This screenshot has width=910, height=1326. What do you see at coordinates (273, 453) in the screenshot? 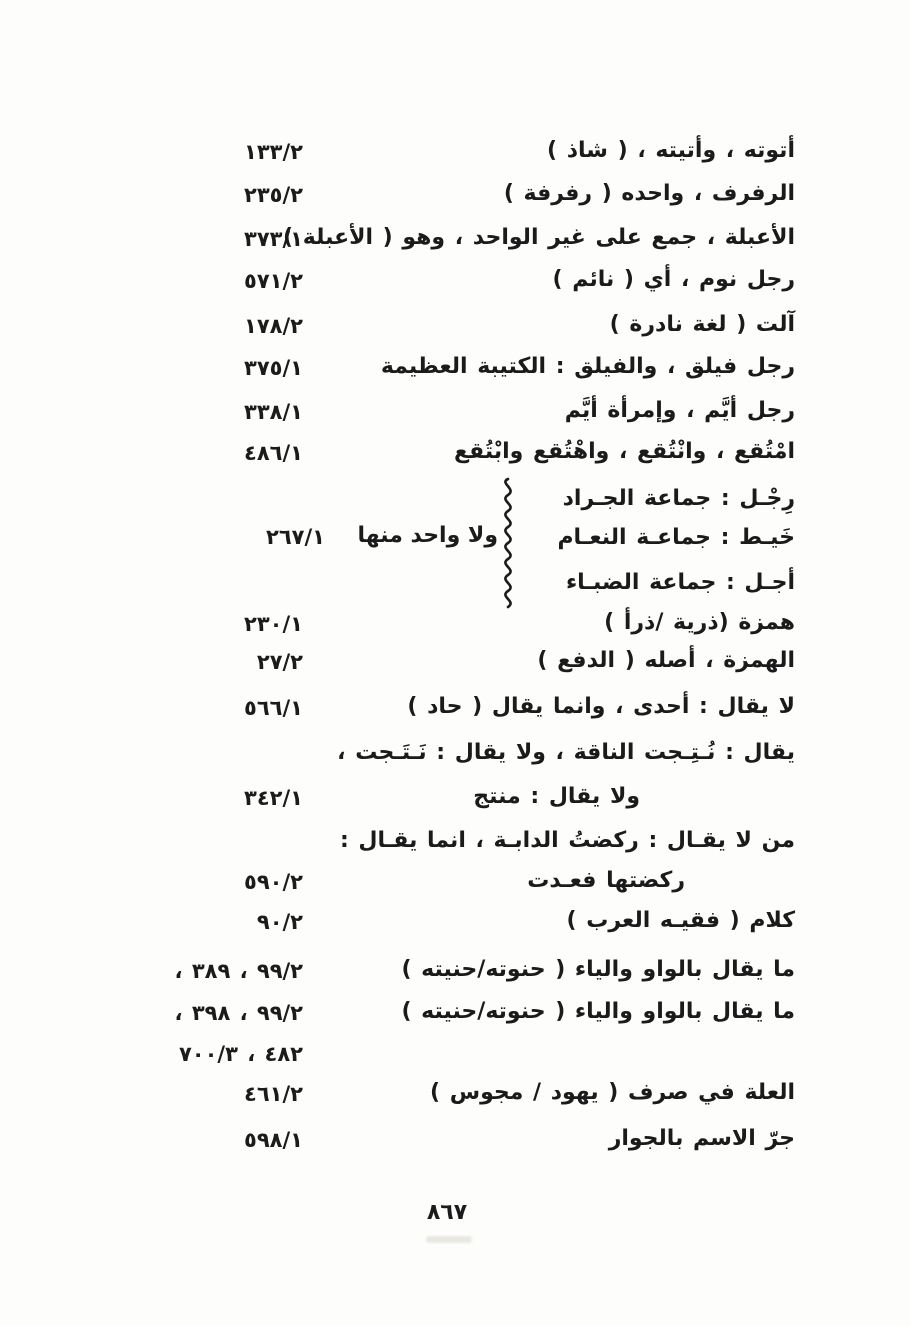
I see `entry-ref: ٤٨٦/١` at bounding box center [273, 453].